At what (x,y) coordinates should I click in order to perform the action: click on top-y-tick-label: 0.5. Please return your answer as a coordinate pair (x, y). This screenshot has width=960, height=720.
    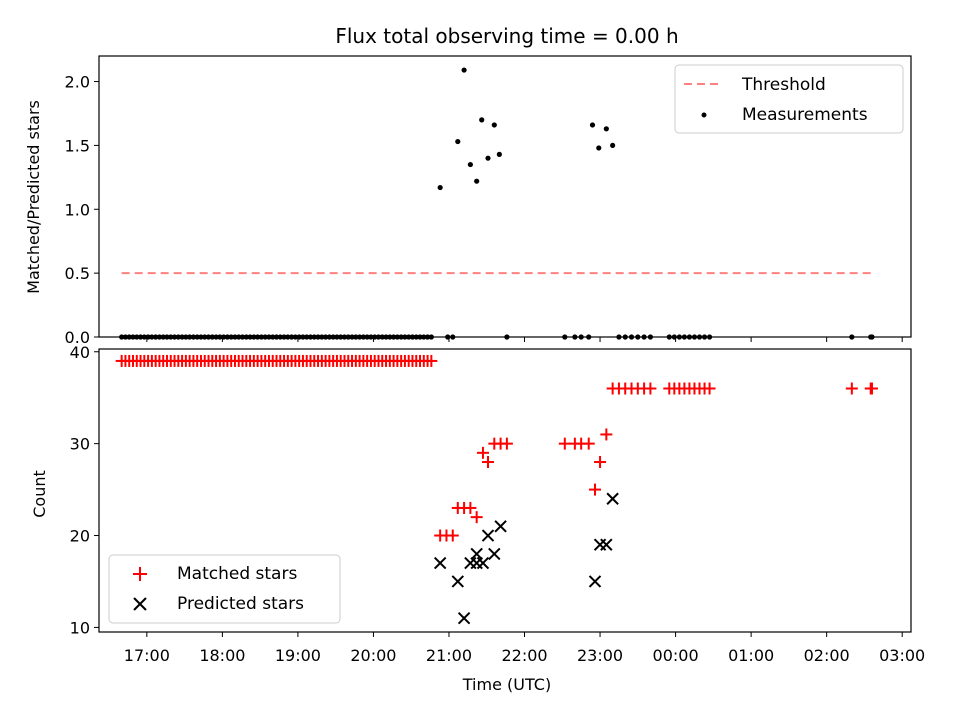
    Looking at the image, I should click on (77, 273).